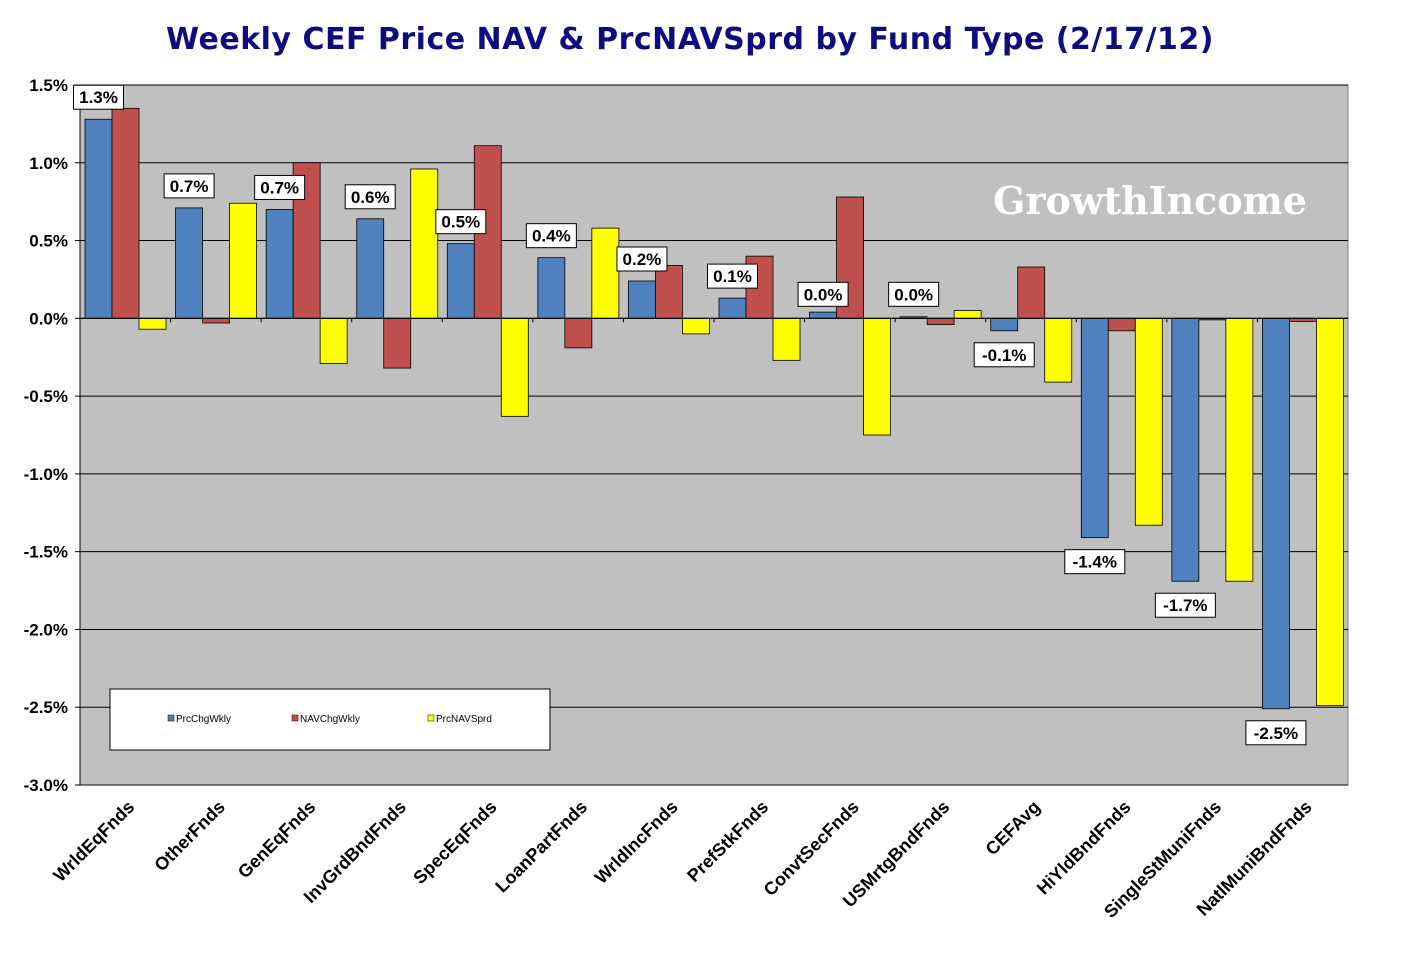 The width and height of the screenshot is (1404, 955). I want to click on data-label-group: 0.7%, so click(280, 187).